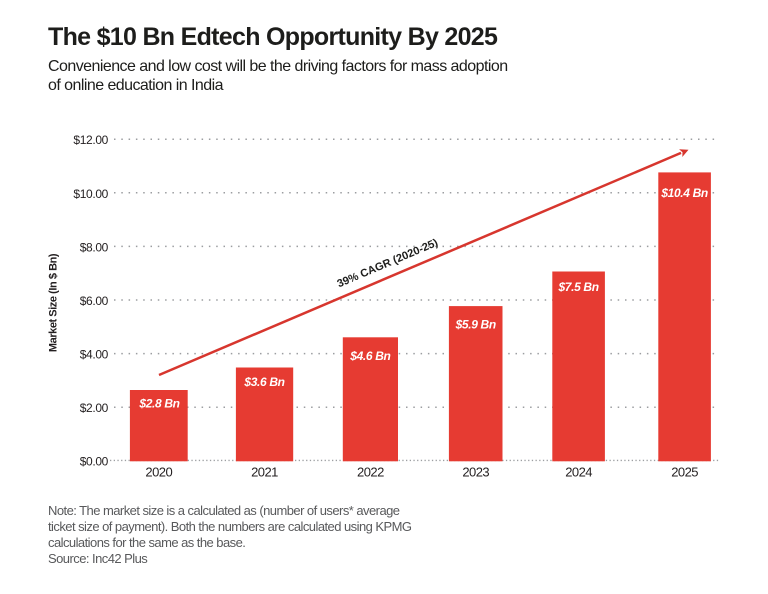  I want to click on svg-text: 2021, so click(264, 471).